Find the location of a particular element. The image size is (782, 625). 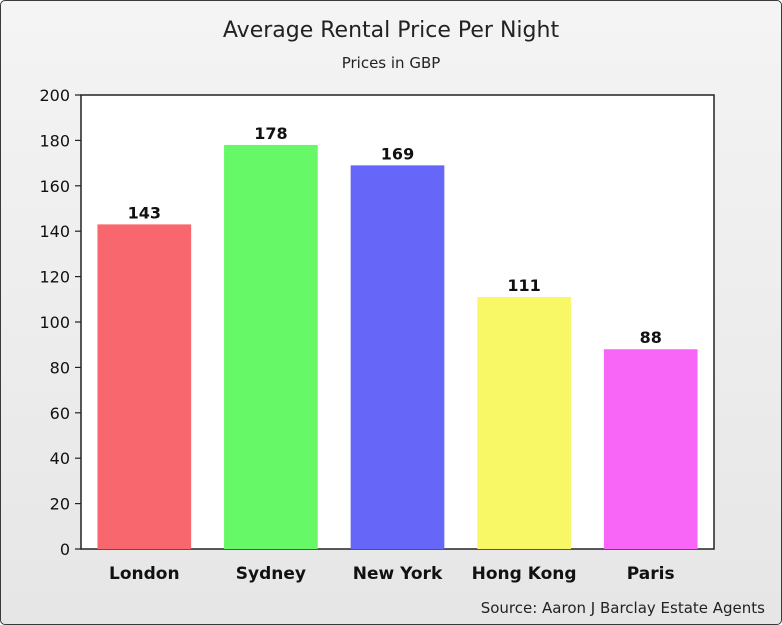

x-tick-label: New York is located at coordinates (398, 574).